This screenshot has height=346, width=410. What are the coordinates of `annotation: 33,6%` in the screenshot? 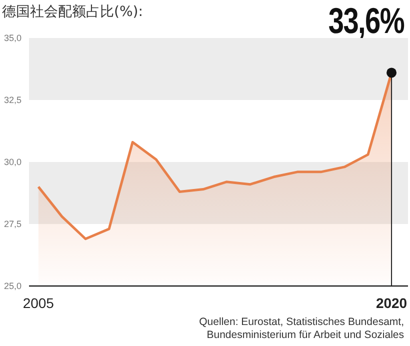 It's located at (366, 21).